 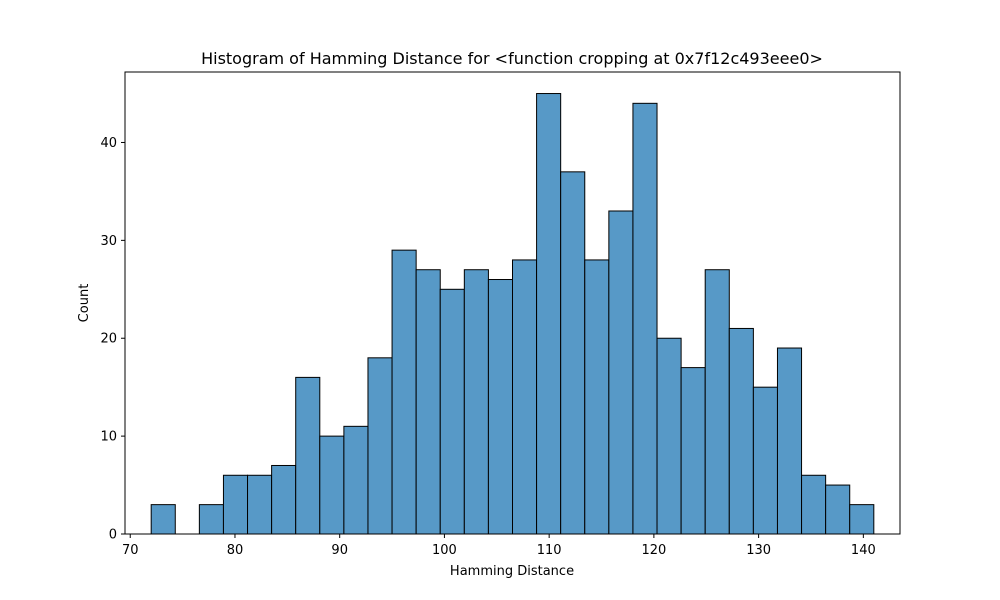 I want to click on y-tick-label: 30, so click(x=108, y=241).